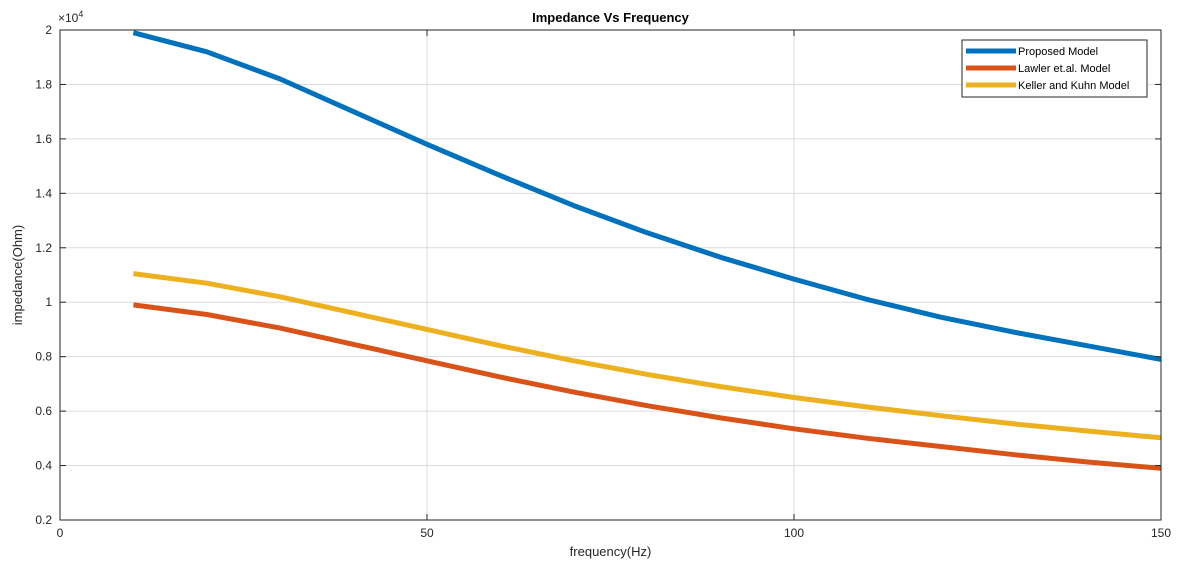  What do you see at coordinates (43, 357) in the screenshot?
I see `y-tick-label: 0.8` at bounding box center [43, 357].